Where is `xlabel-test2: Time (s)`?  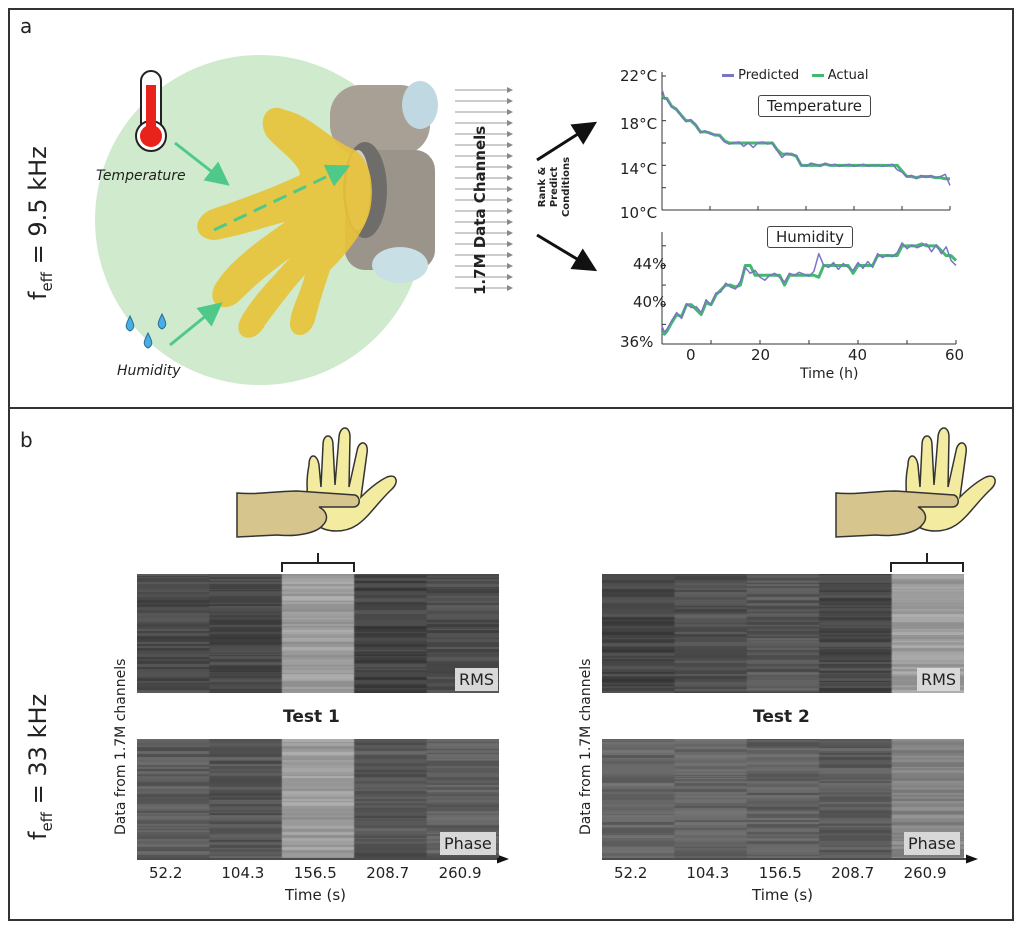
xlabel-test2: Time (s) is located at coordinates (782, 895).